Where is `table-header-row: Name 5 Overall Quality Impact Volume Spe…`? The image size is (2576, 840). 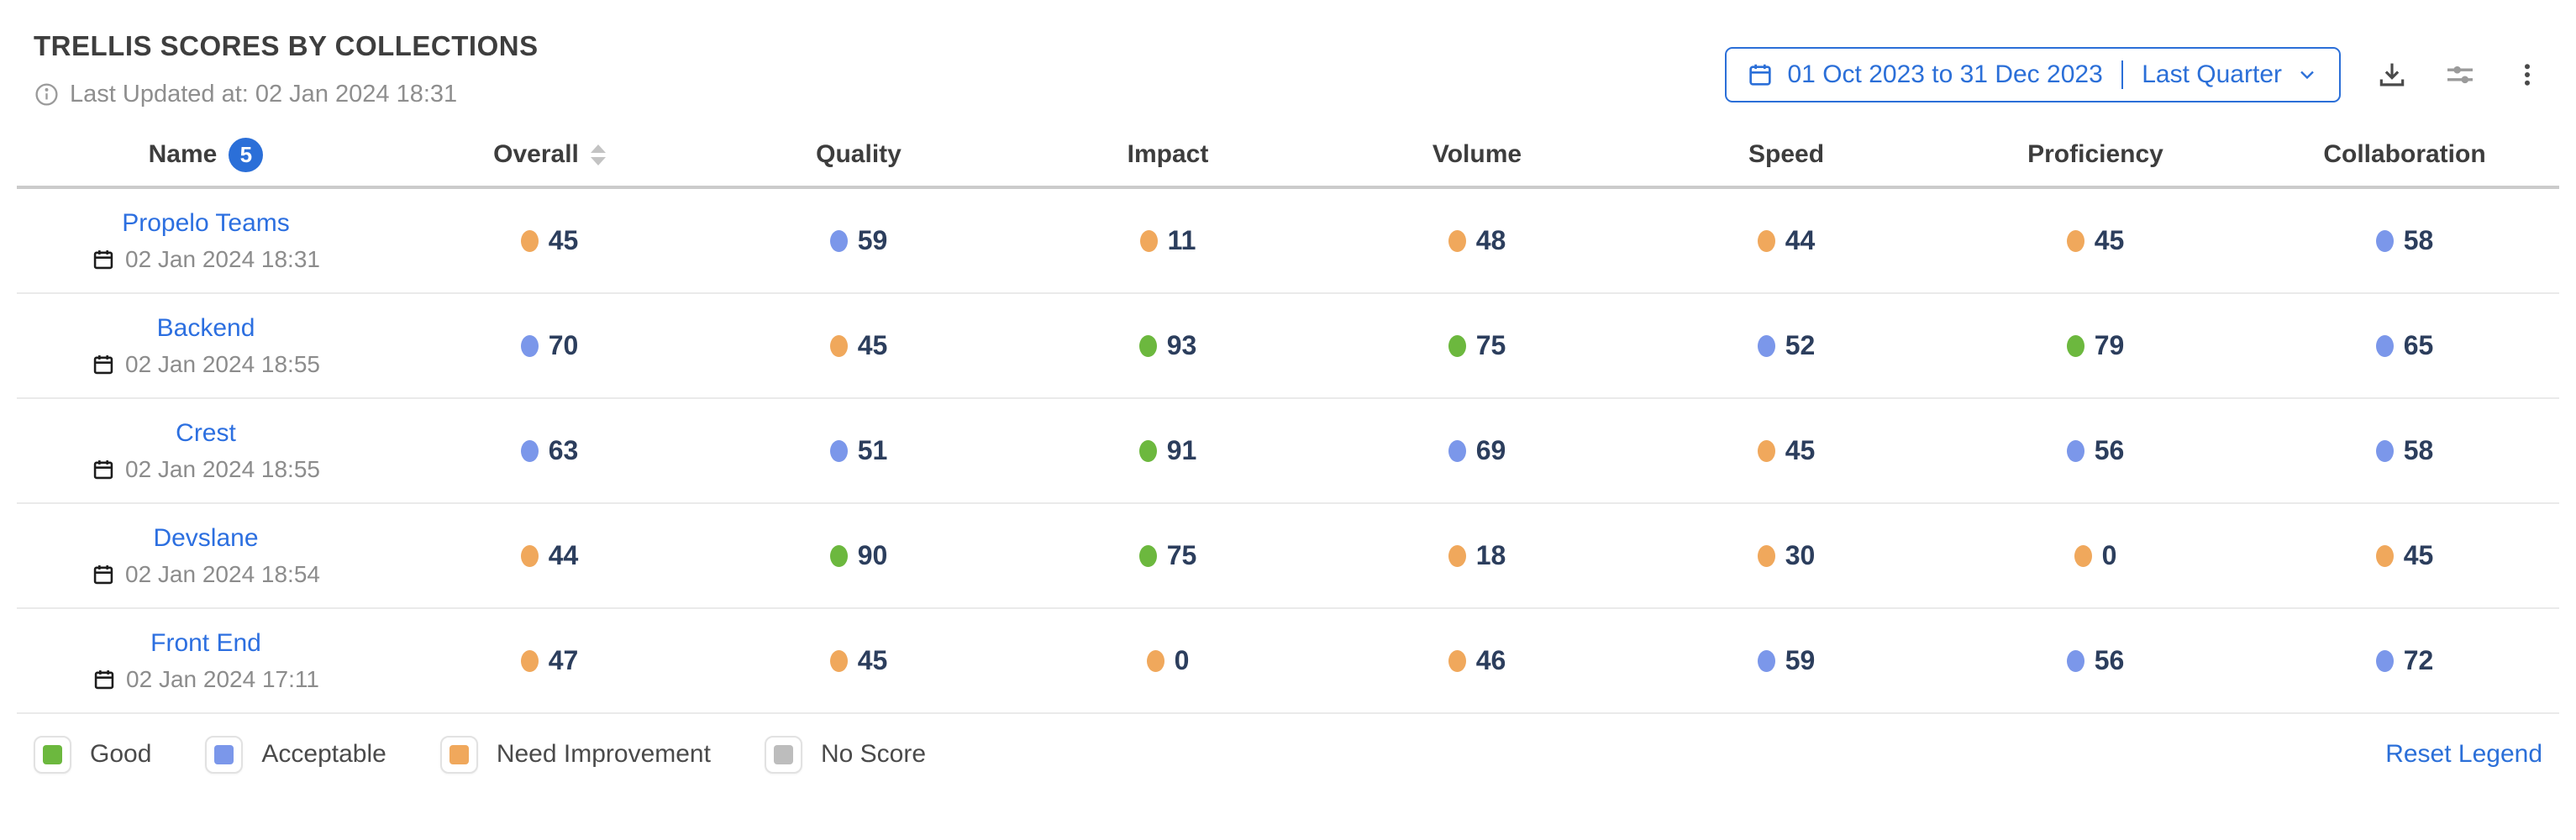
table-header-row: Name 5 Overall Quality Impact Volume Spe… is located at coordinates (1288, 156).